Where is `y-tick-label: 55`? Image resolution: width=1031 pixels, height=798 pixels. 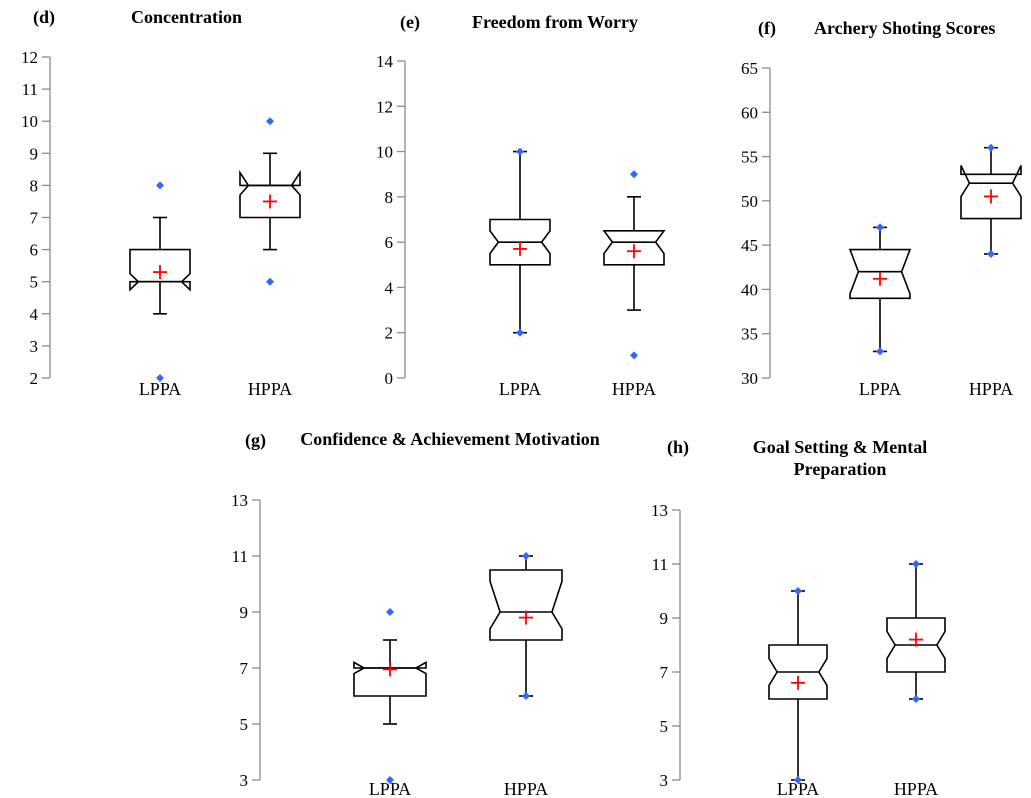
y-tick-label: 55 is located at coordinates (749, 157).